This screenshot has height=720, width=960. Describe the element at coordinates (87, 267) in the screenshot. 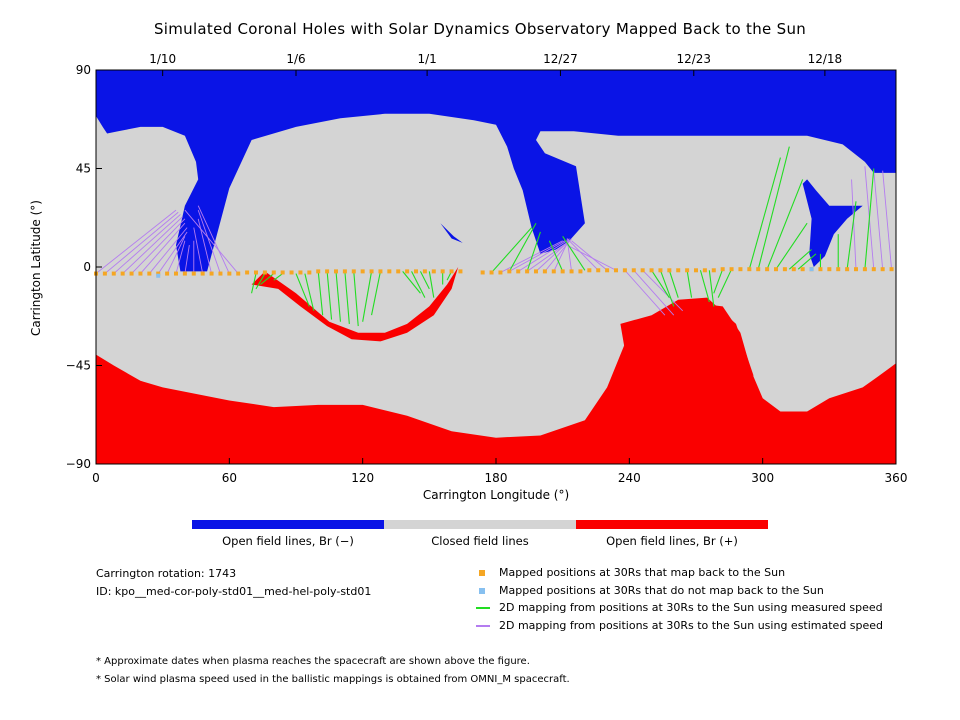

I see `y-tick-label-2: 0` at that location.